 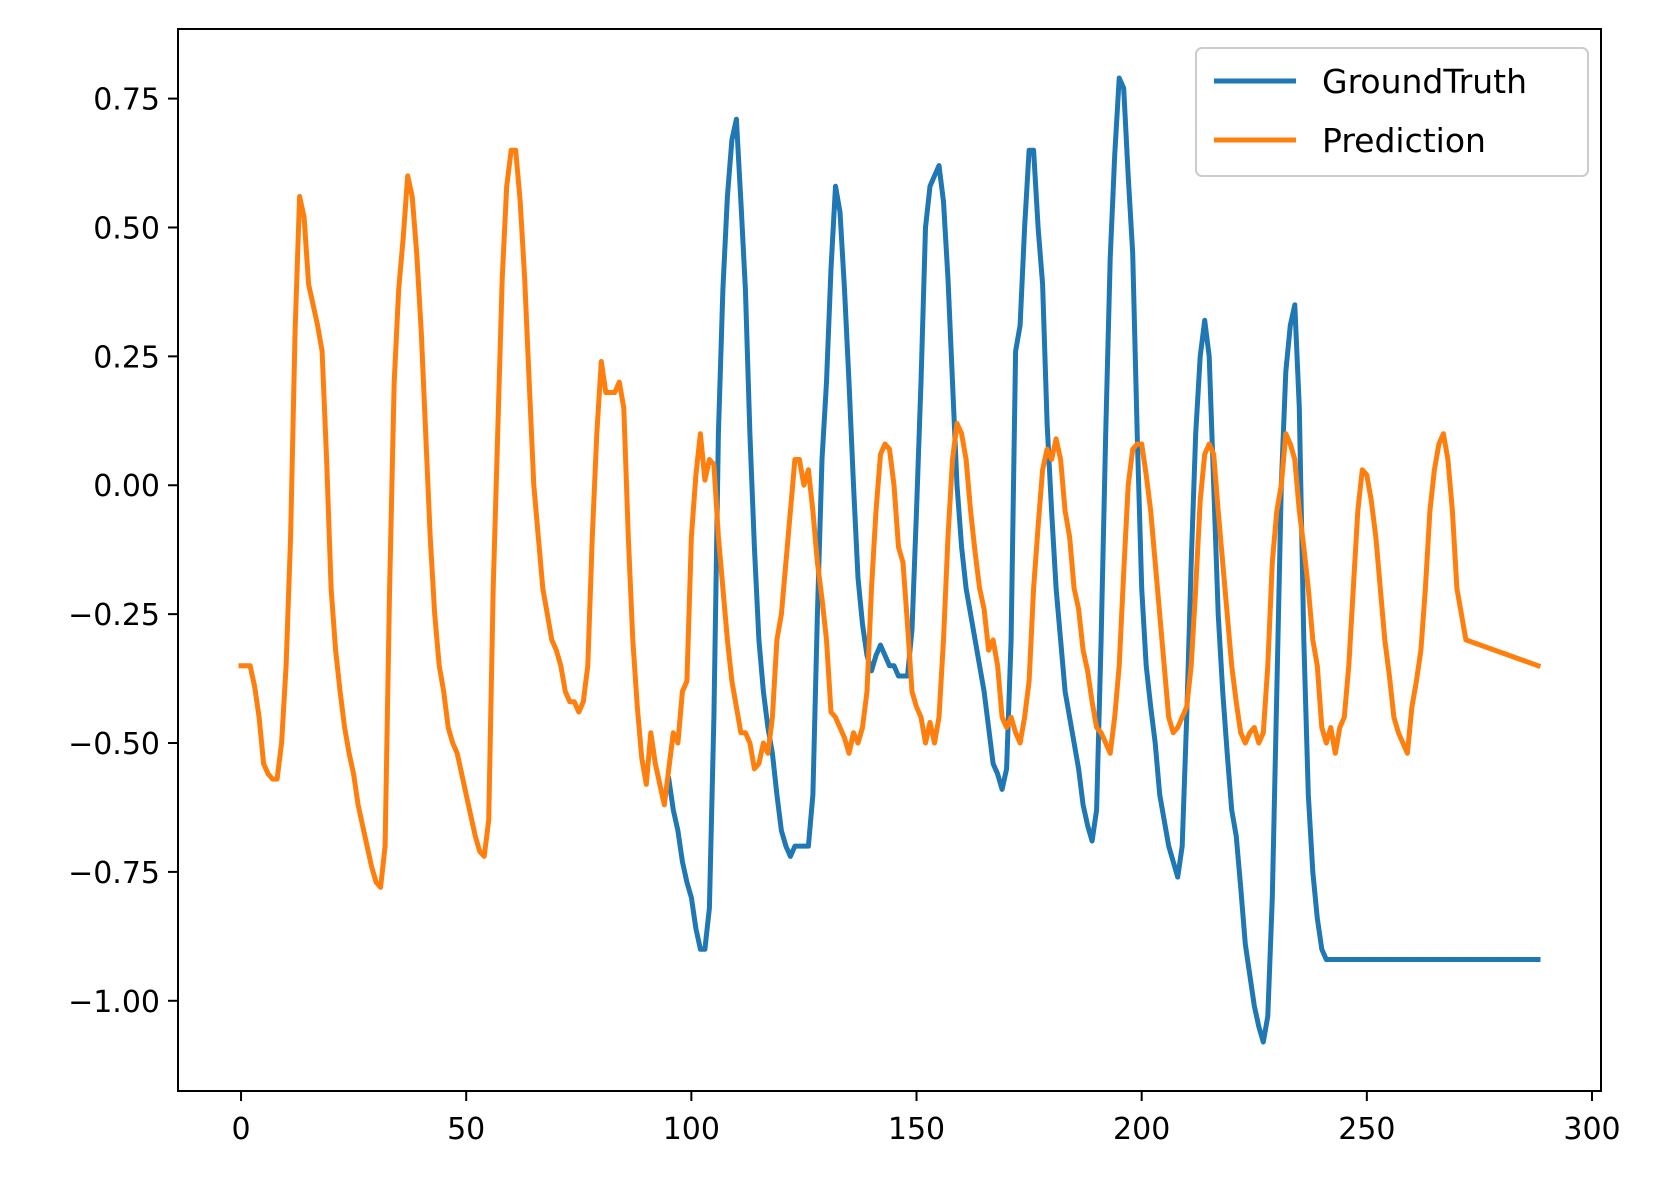 What do you see at coordinates (114, 873) in the screenshot?
I see `y-tick-label: −0.75` at bounding box center [114, 873].